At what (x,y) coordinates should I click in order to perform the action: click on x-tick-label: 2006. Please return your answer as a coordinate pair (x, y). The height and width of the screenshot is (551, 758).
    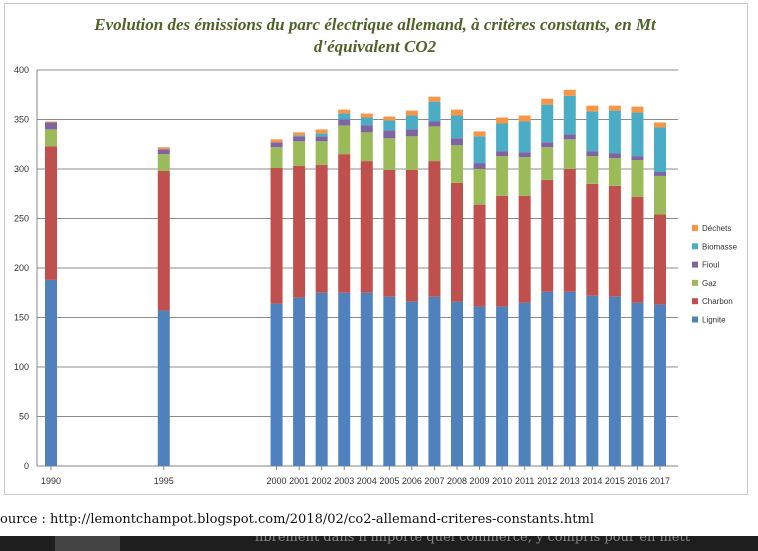
    Looking at the image, I should click on (412, 481).